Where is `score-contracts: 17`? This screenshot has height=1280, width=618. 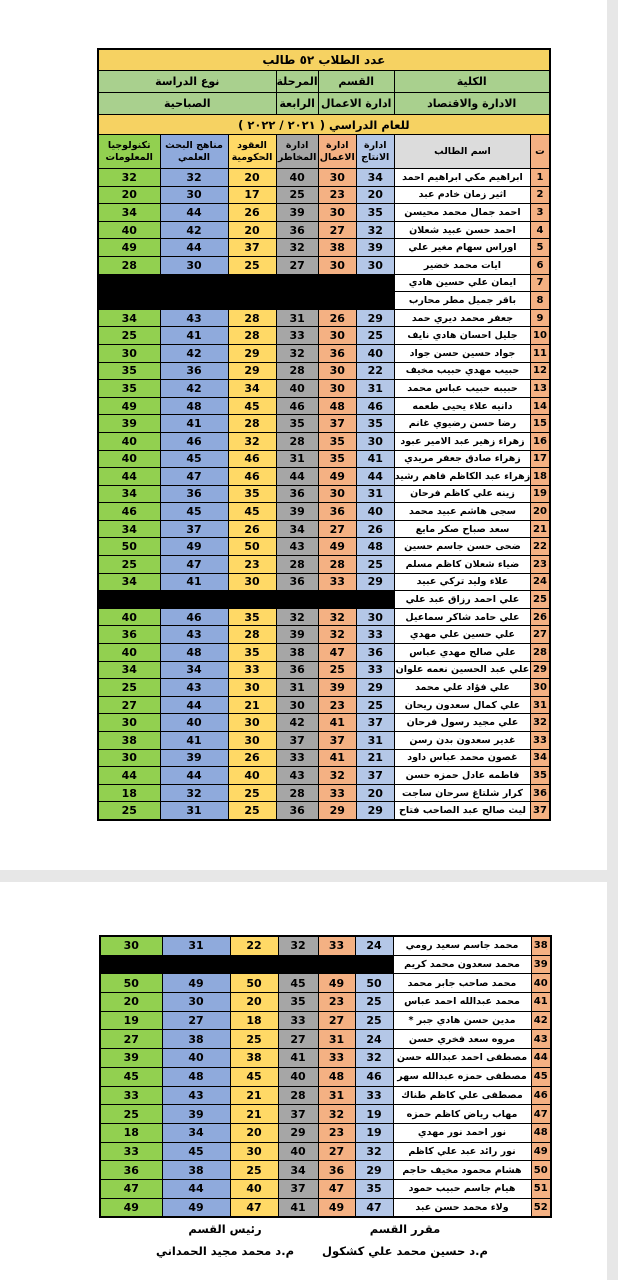
score-contracts: 17 is located at coordinates (252, 195).